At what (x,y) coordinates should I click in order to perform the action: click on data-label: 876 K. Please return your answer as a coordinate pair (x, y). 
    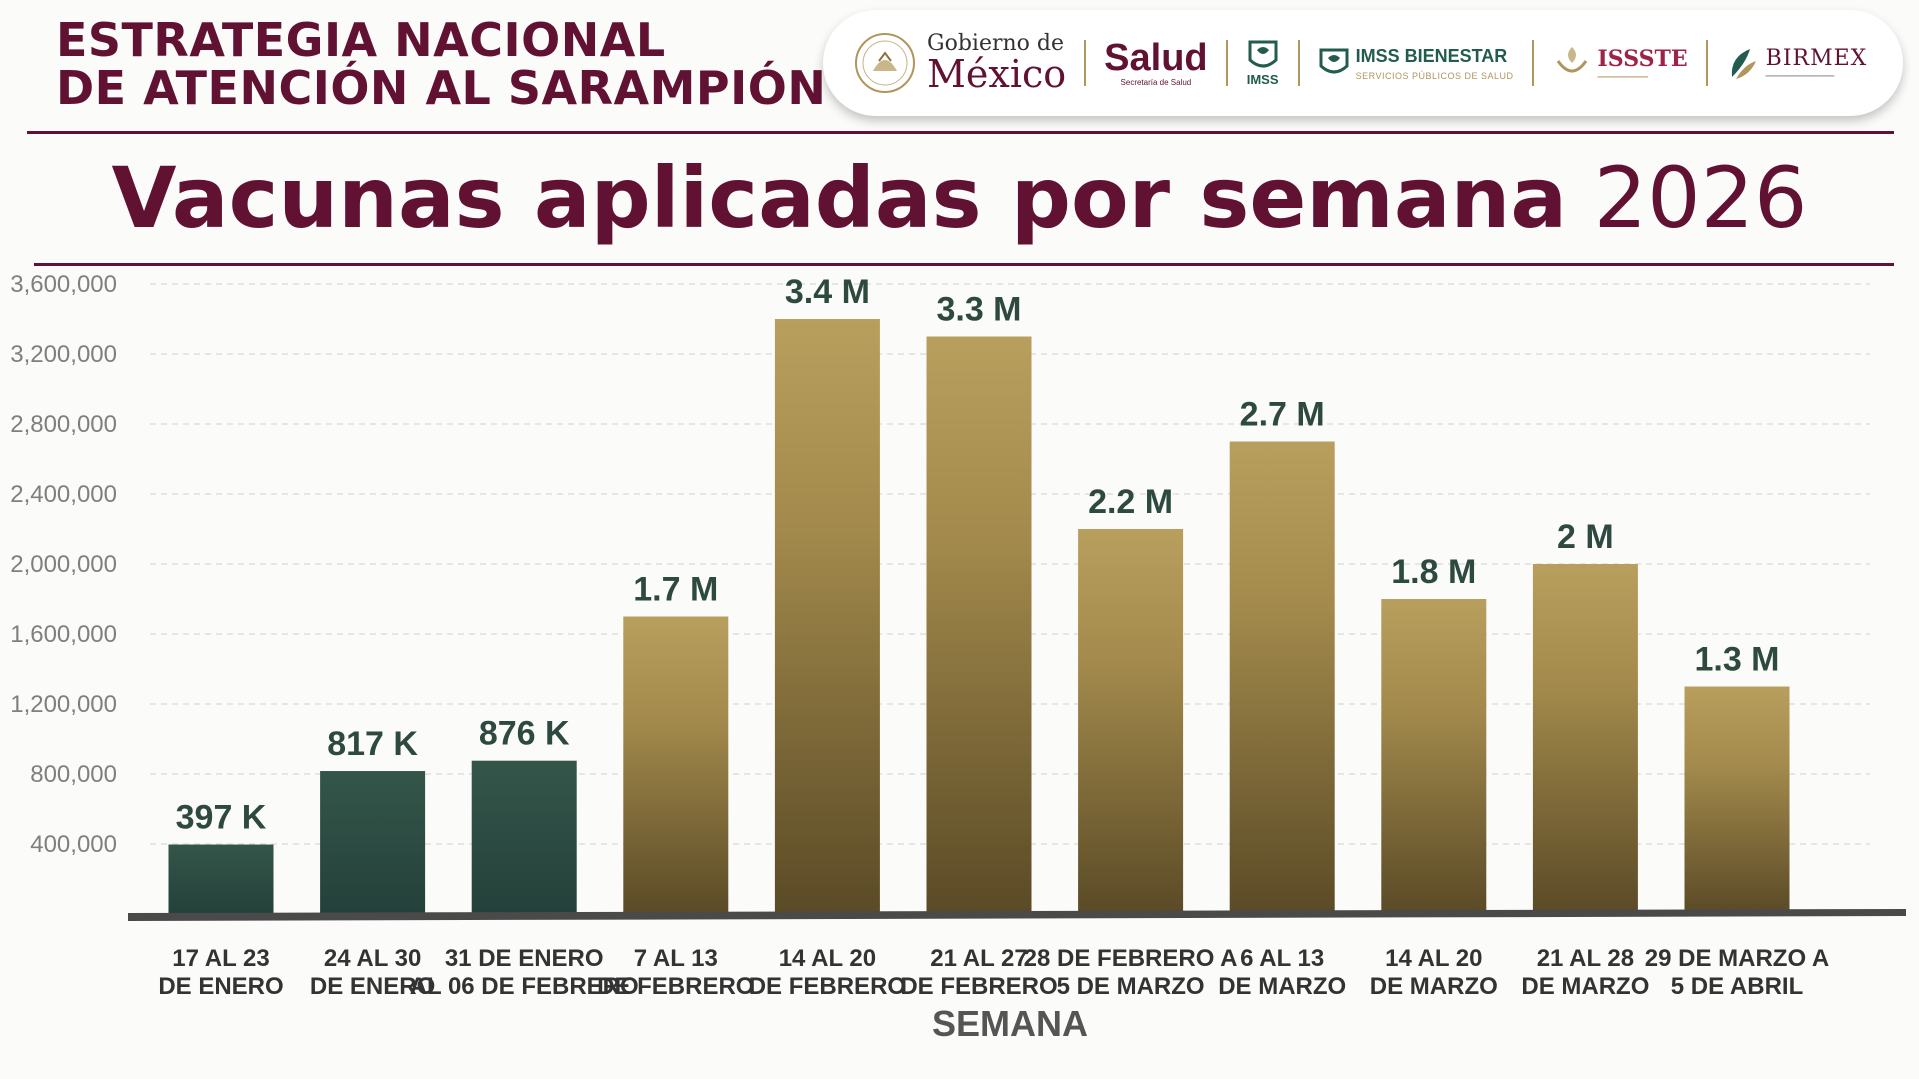
    Looking at the image, I should click on (524, 734).